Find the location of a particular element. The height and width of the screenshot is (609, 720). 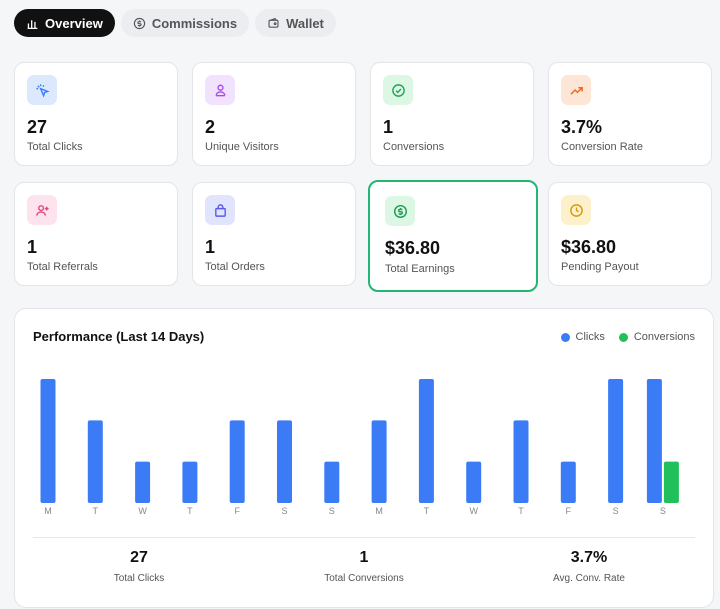

clock-icon is located at coordinates (576, 210).